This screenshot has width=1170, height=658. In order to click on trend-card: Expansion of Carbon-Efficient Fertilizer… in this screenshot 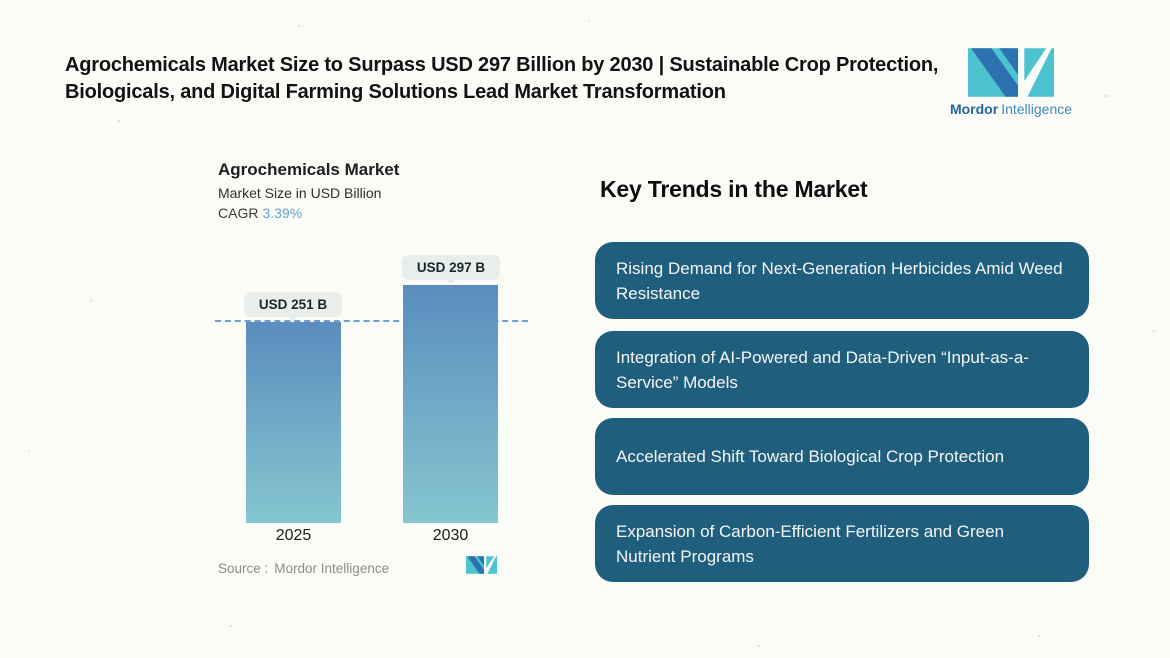, I will do `click(842, 543)`.